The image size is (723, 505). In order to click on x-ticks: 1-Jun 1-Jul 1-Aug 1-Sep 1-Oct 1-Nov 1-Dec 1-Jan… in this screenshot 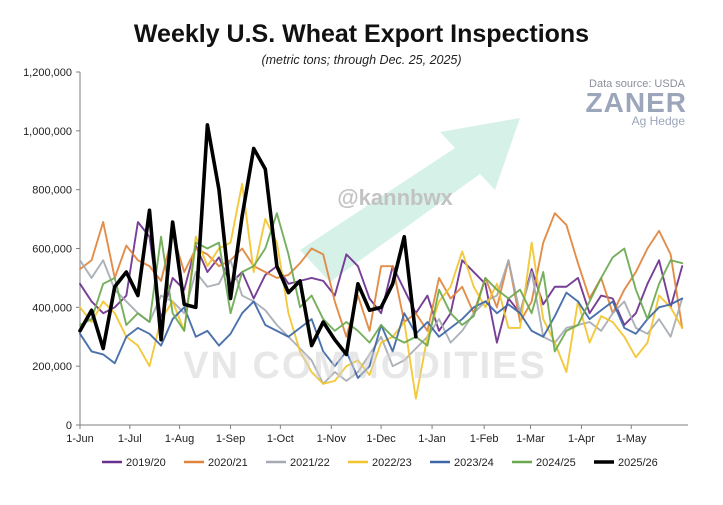, I will do `click(356, 435)`.